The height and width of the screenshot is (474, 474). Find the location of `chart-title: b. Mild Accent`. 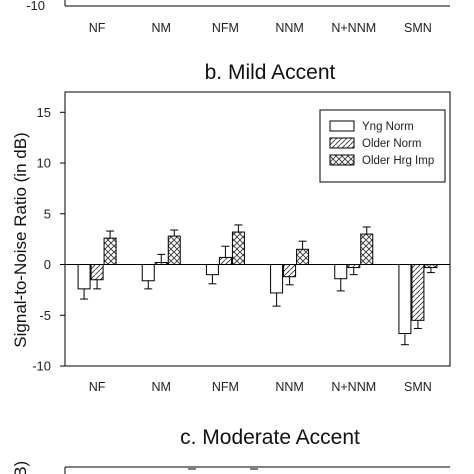

chart-title: b. Mild Accent is located at coordinates (270, 72).